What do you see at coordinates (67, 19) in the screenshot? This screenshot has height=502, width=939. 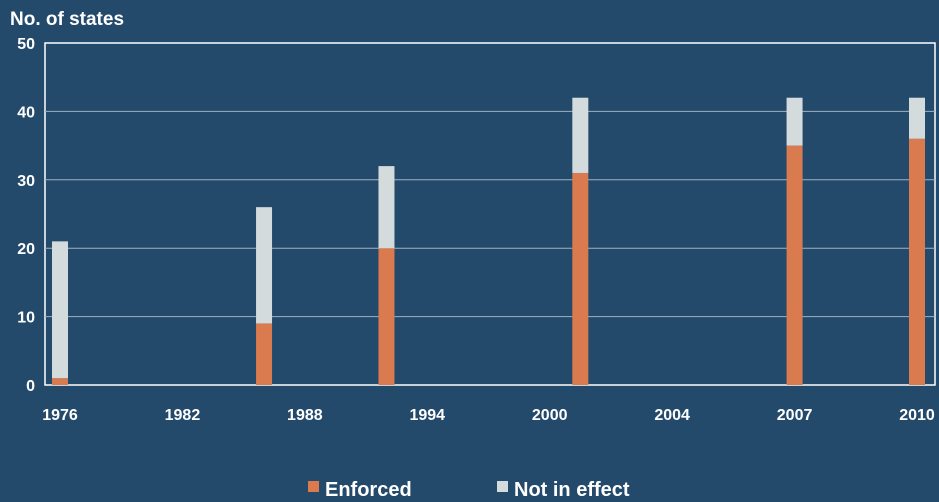 I see `y-axis-label: No. of states` at bounding box center [67, 19].